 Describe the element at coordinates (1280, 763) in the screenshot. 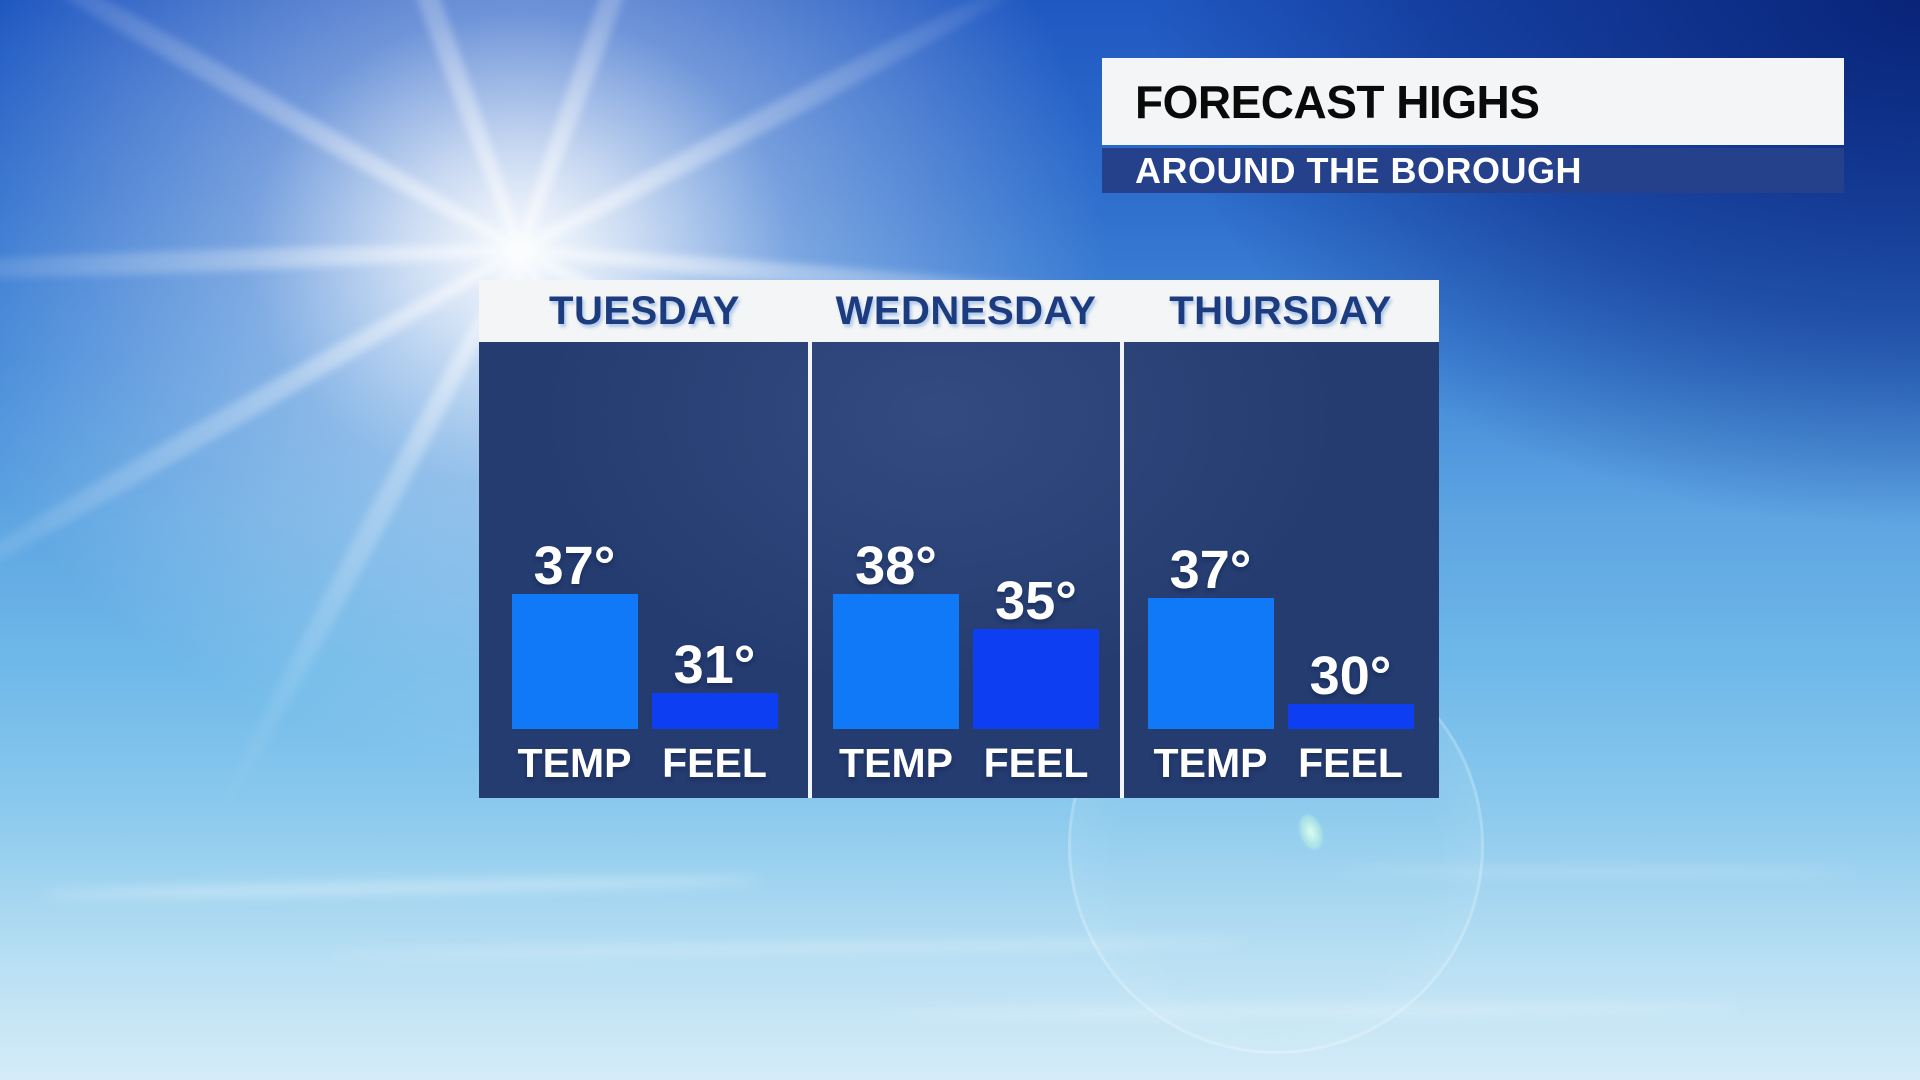

I see `labels-thursday: TEMP FEEL` at that location.